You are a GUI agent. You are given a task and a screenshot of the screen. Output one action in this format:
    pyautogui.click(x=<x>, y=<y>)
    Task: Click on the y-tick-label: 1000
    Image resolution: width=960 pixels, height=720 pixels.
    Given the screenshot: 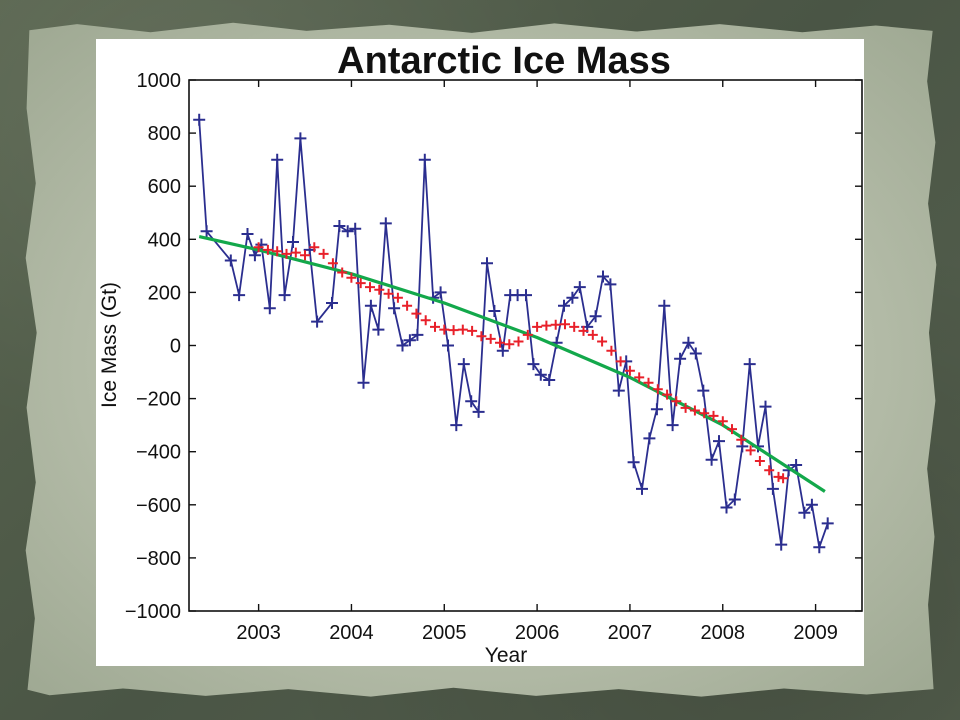 What is the action you would take?
    pyautogui.click(x=159, y=81)
    